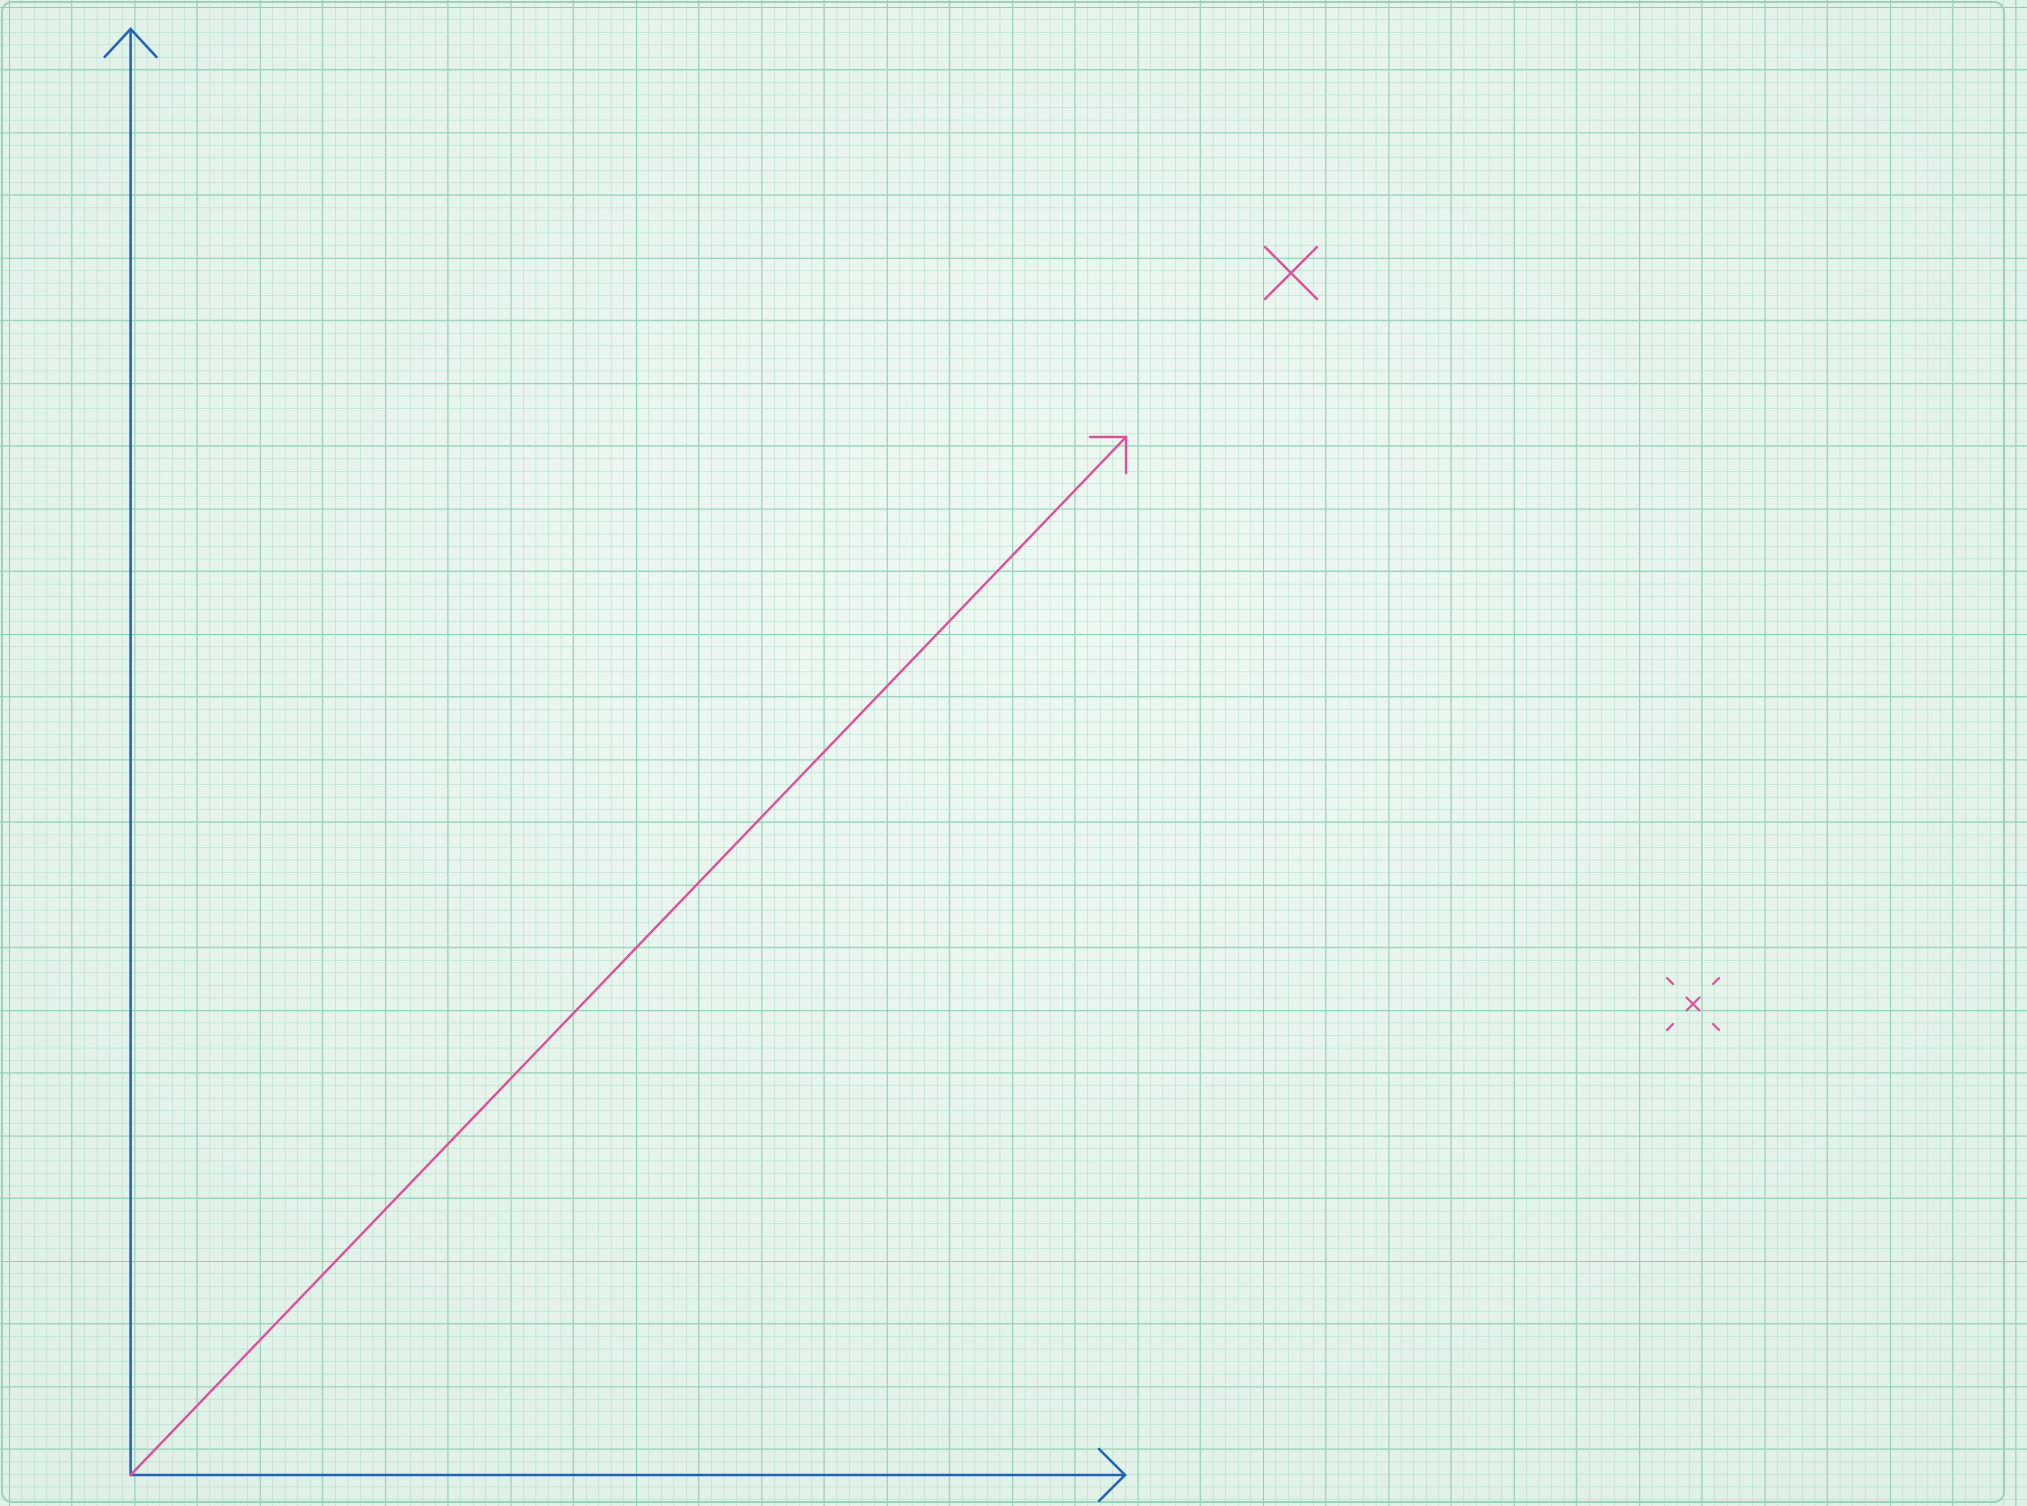 This screenshot has width=2027, height=1506. I want to click on y-axis-arrowhead, so click(130, 43).